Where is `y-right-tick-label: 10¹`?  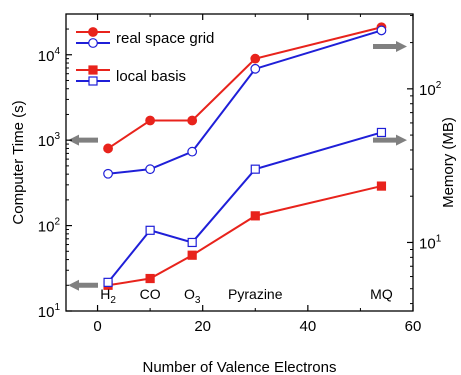
y-right-tick-label: 10¹ is located at coordinates (430, 242).